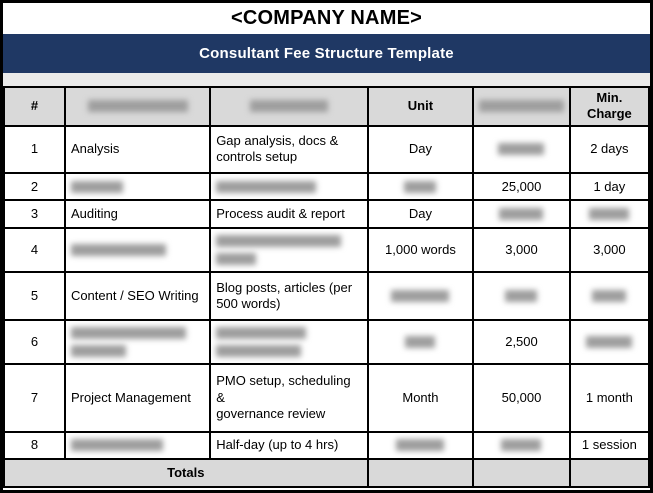 The image size is (653, 493). What do you see at coordinates (34, 186) in the screenshot?
I see `cell-num: 2` at bounding box center [34, 186].